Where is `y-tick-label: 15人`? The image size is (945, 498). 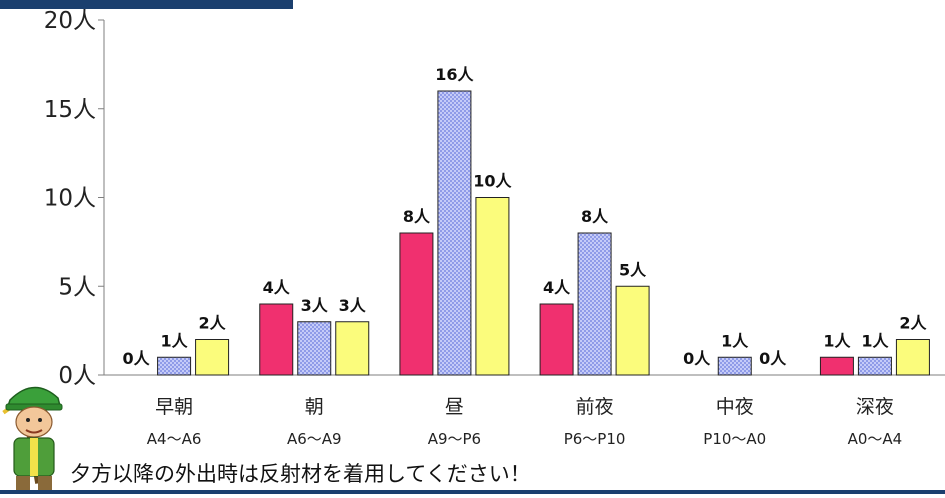 y-tick-label: 15人 is located at coordinates (70, 110).